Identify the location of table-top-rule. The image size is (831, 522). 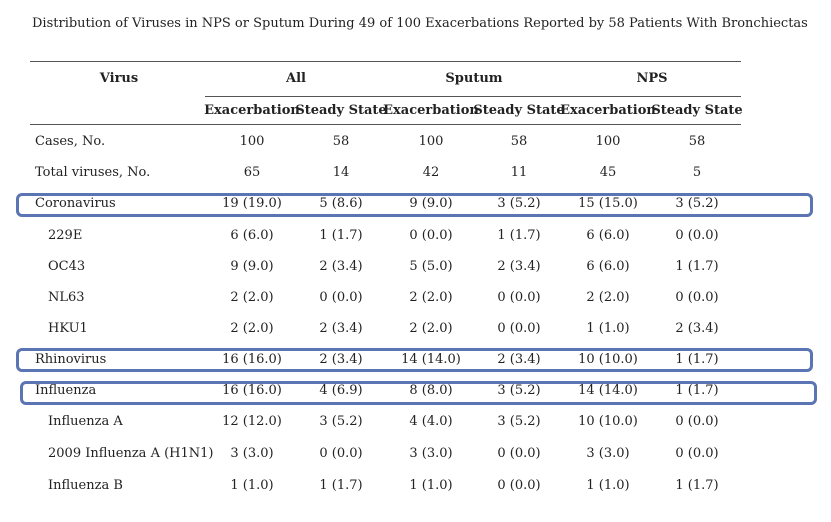
(385, 61).